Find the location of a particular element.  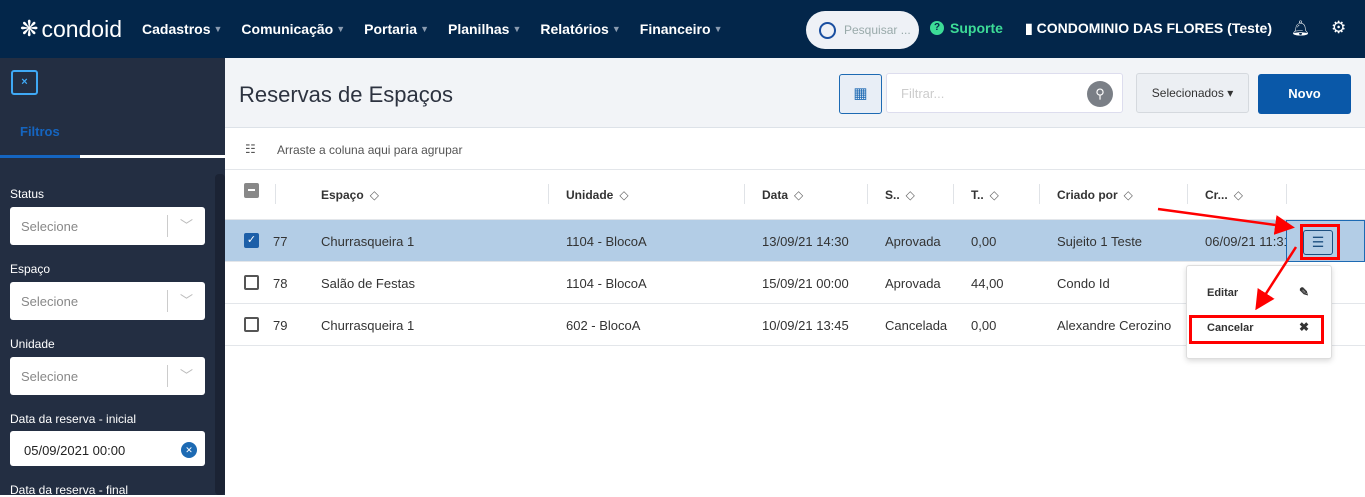

actions-cell: ☰ is located at coordinates (1325, 241).